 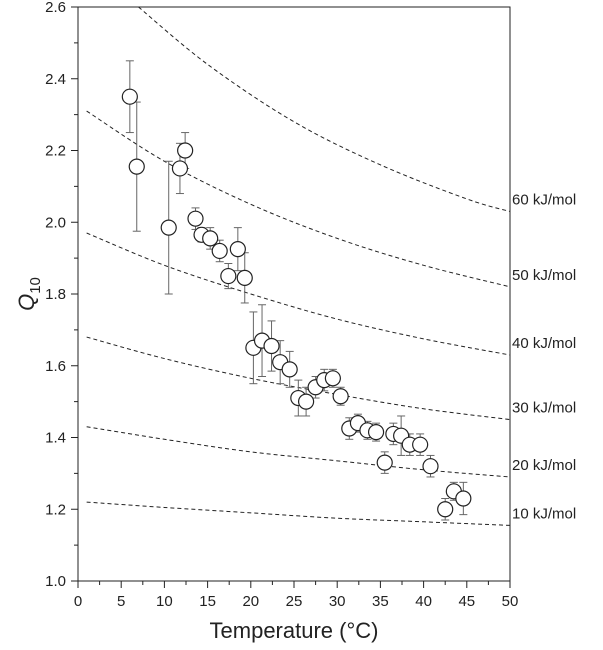 I want to click on y-tick-label: 1.8, so click(x=55, y=294).